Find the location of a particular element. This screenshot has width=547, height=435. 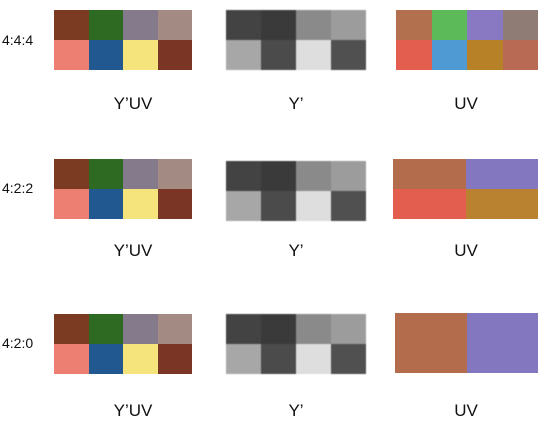

row-label-420: 4:2:0 is located at coordinates (18, 343).